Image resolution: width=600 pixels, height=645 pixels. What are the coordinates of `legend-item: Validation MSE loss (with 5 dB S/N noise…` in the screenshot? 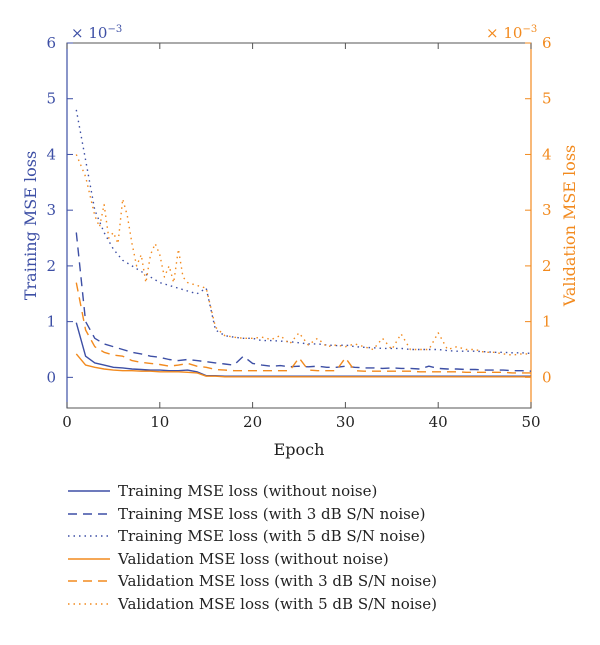 It's located at (278, 604).